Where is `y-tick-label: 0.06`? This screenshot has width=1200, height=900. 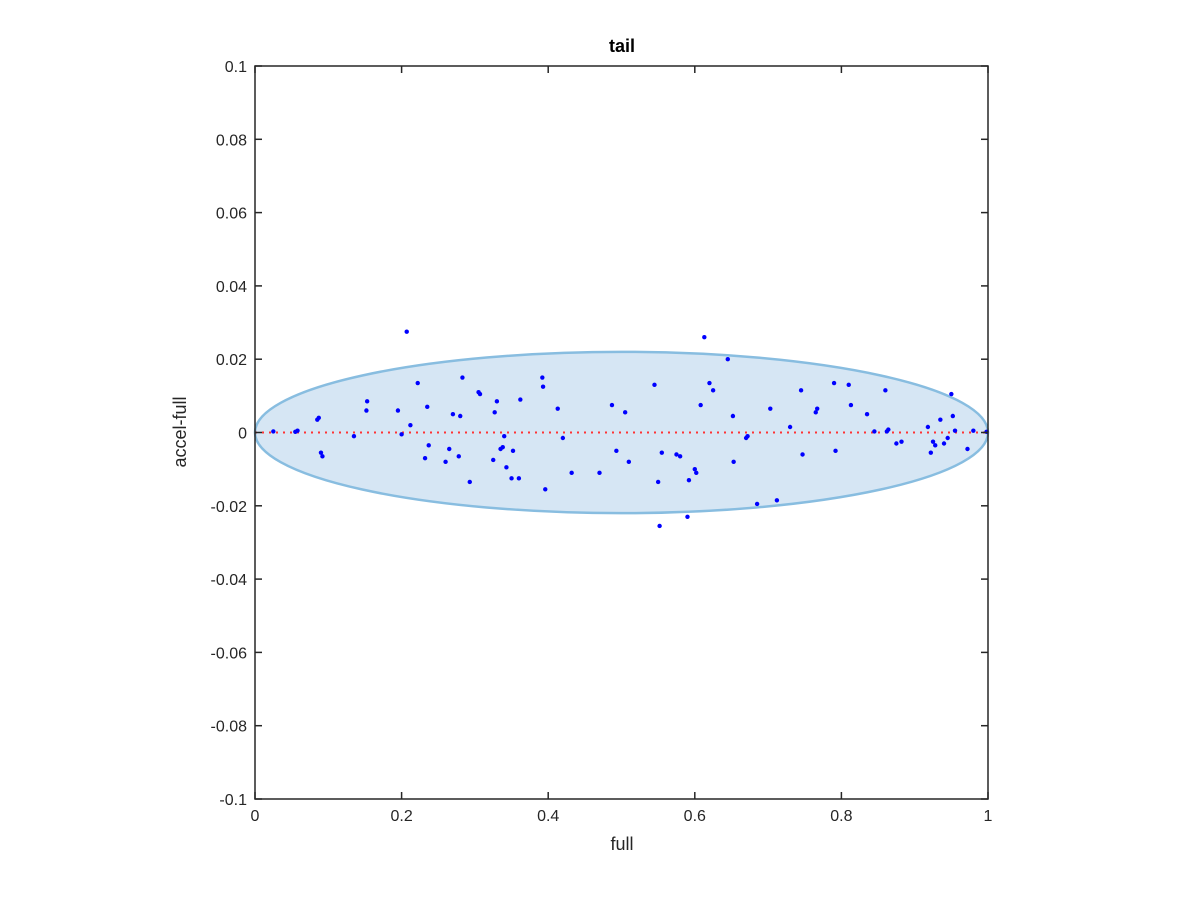 y-tick-label: 0.06 is located at coordinates (231, 214).